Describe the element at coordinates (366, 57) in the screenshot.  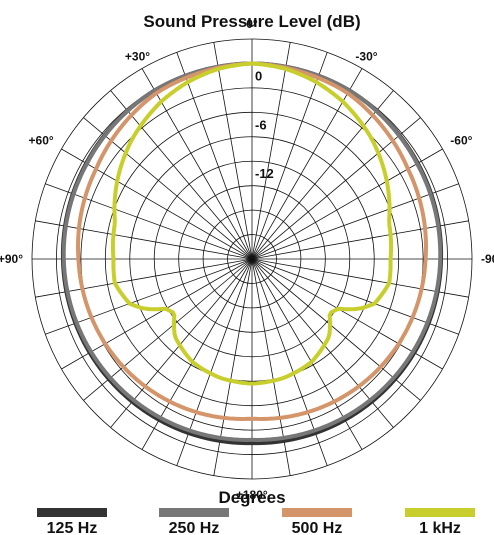
I see `angle-label: -30°` at that location.